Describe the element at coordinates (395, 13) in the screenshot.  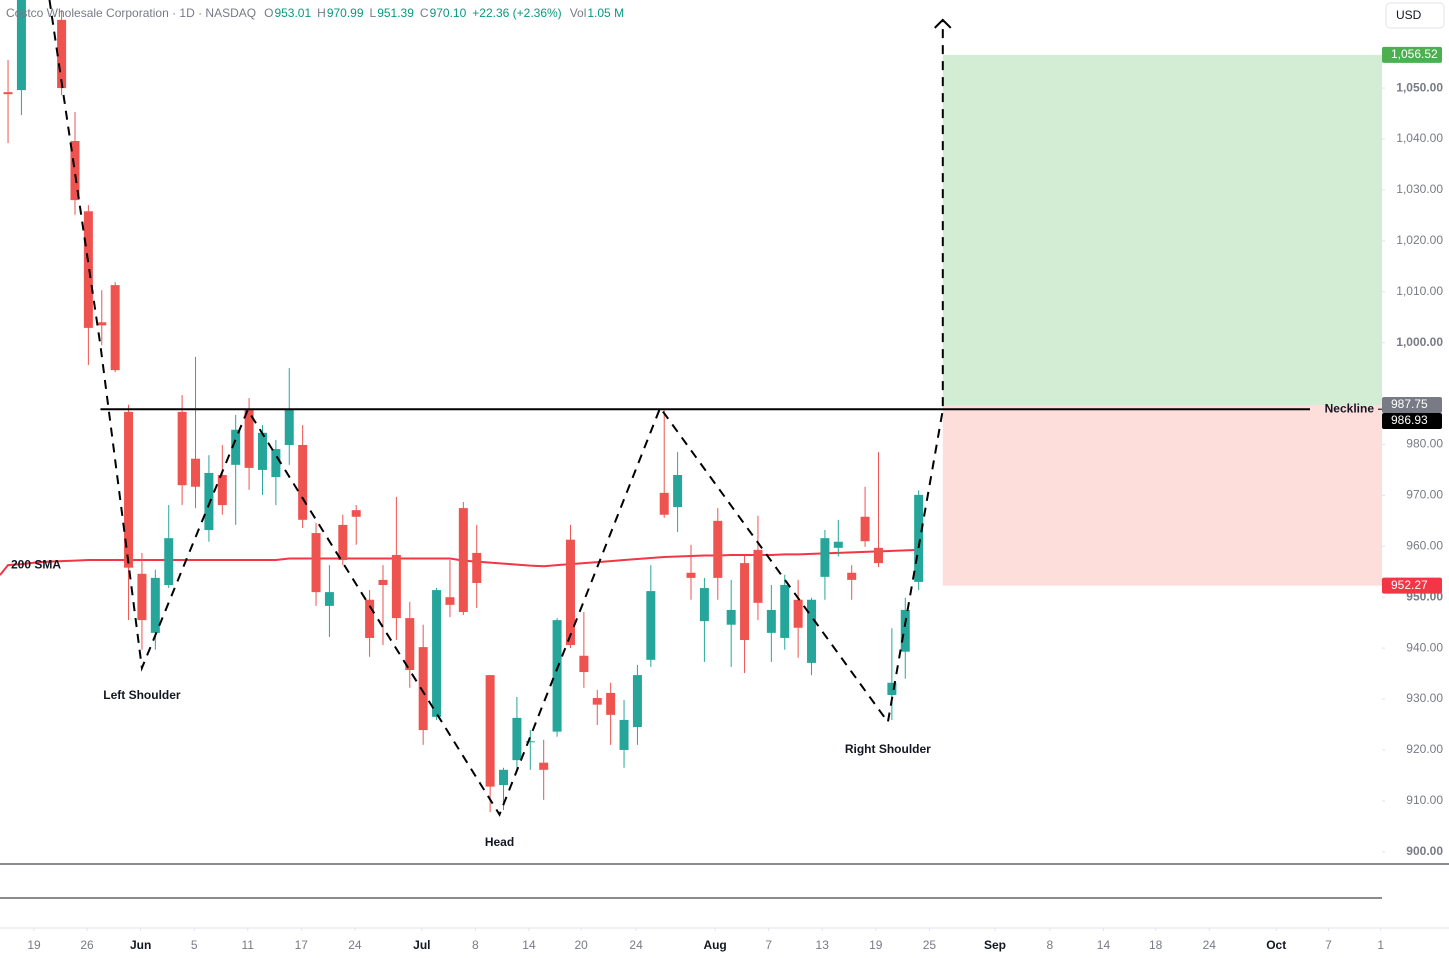
I see `header-text: 951.39` at that location.